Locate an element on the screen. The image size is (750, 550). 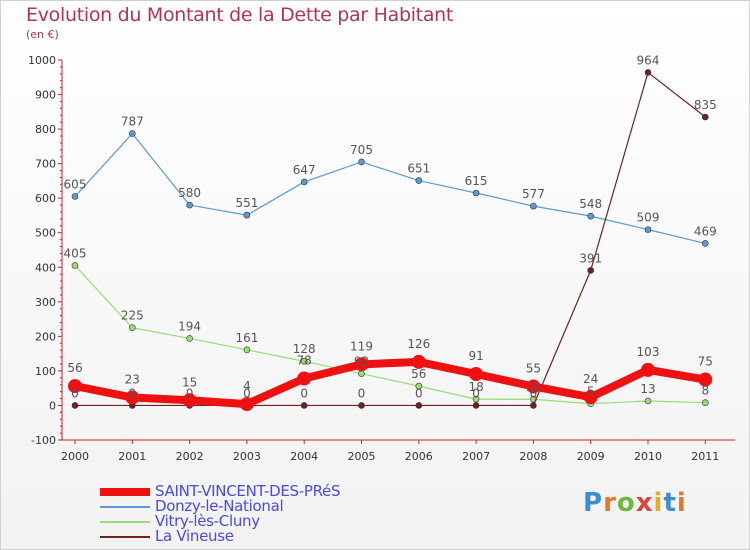
x-tick-label: 2001 is located at coordinates (132, 456).